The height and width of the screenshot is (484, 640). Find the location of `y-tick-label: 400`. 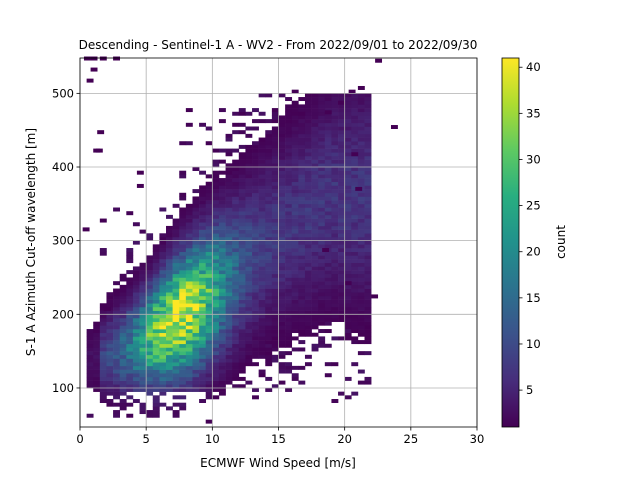

y-tick-label: 400 is located at coordinates (63, 167).